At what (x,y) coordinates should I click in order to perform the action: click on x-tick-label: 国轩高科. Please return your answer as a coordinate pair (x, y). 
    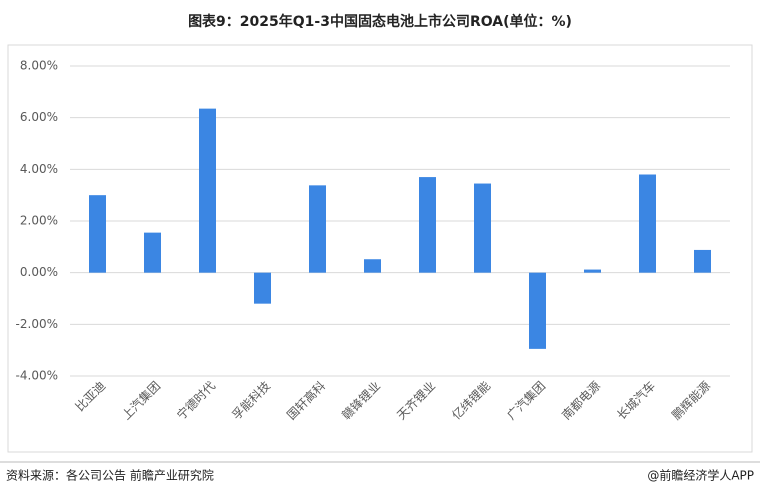
    Looking at the image, I should click on (306, 400).